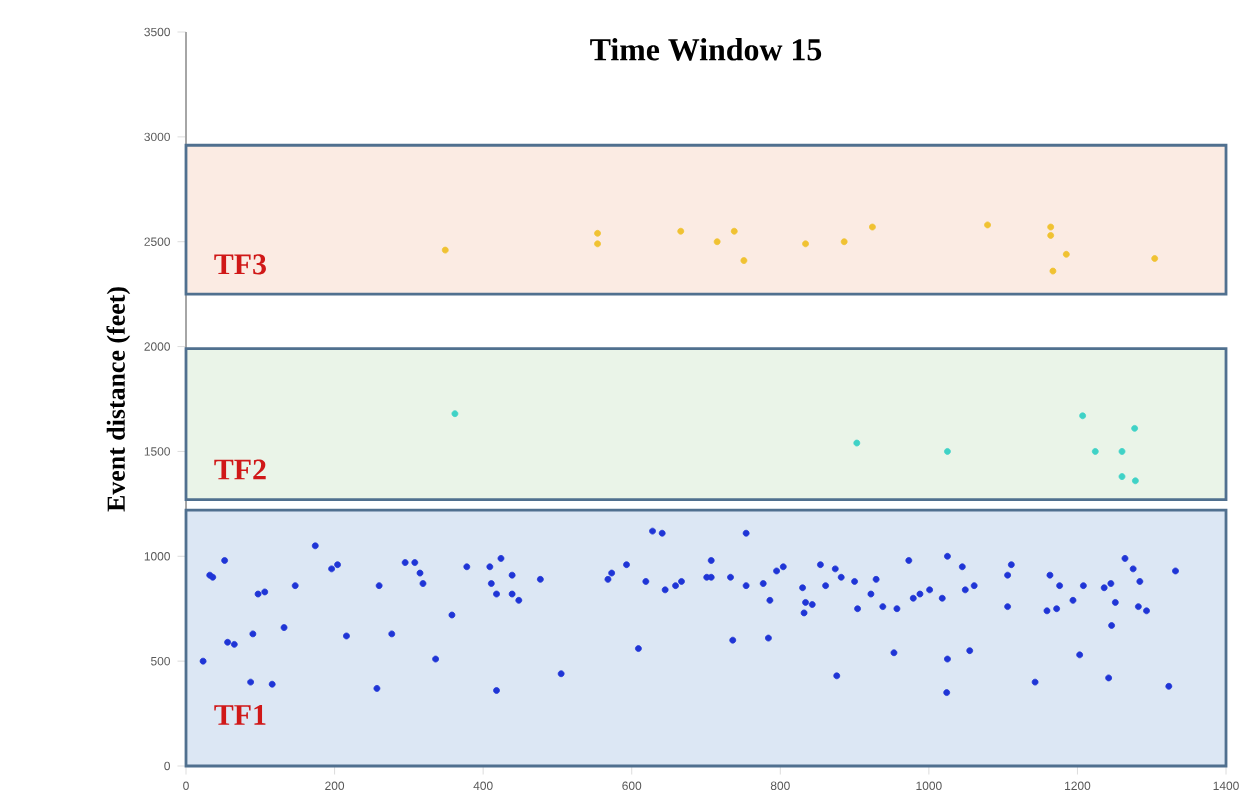 This screenshot has height=802, width=1246. Describe the element at coordinates (240, 714) in the screenshot. I see `band-label: TF1` at that location.